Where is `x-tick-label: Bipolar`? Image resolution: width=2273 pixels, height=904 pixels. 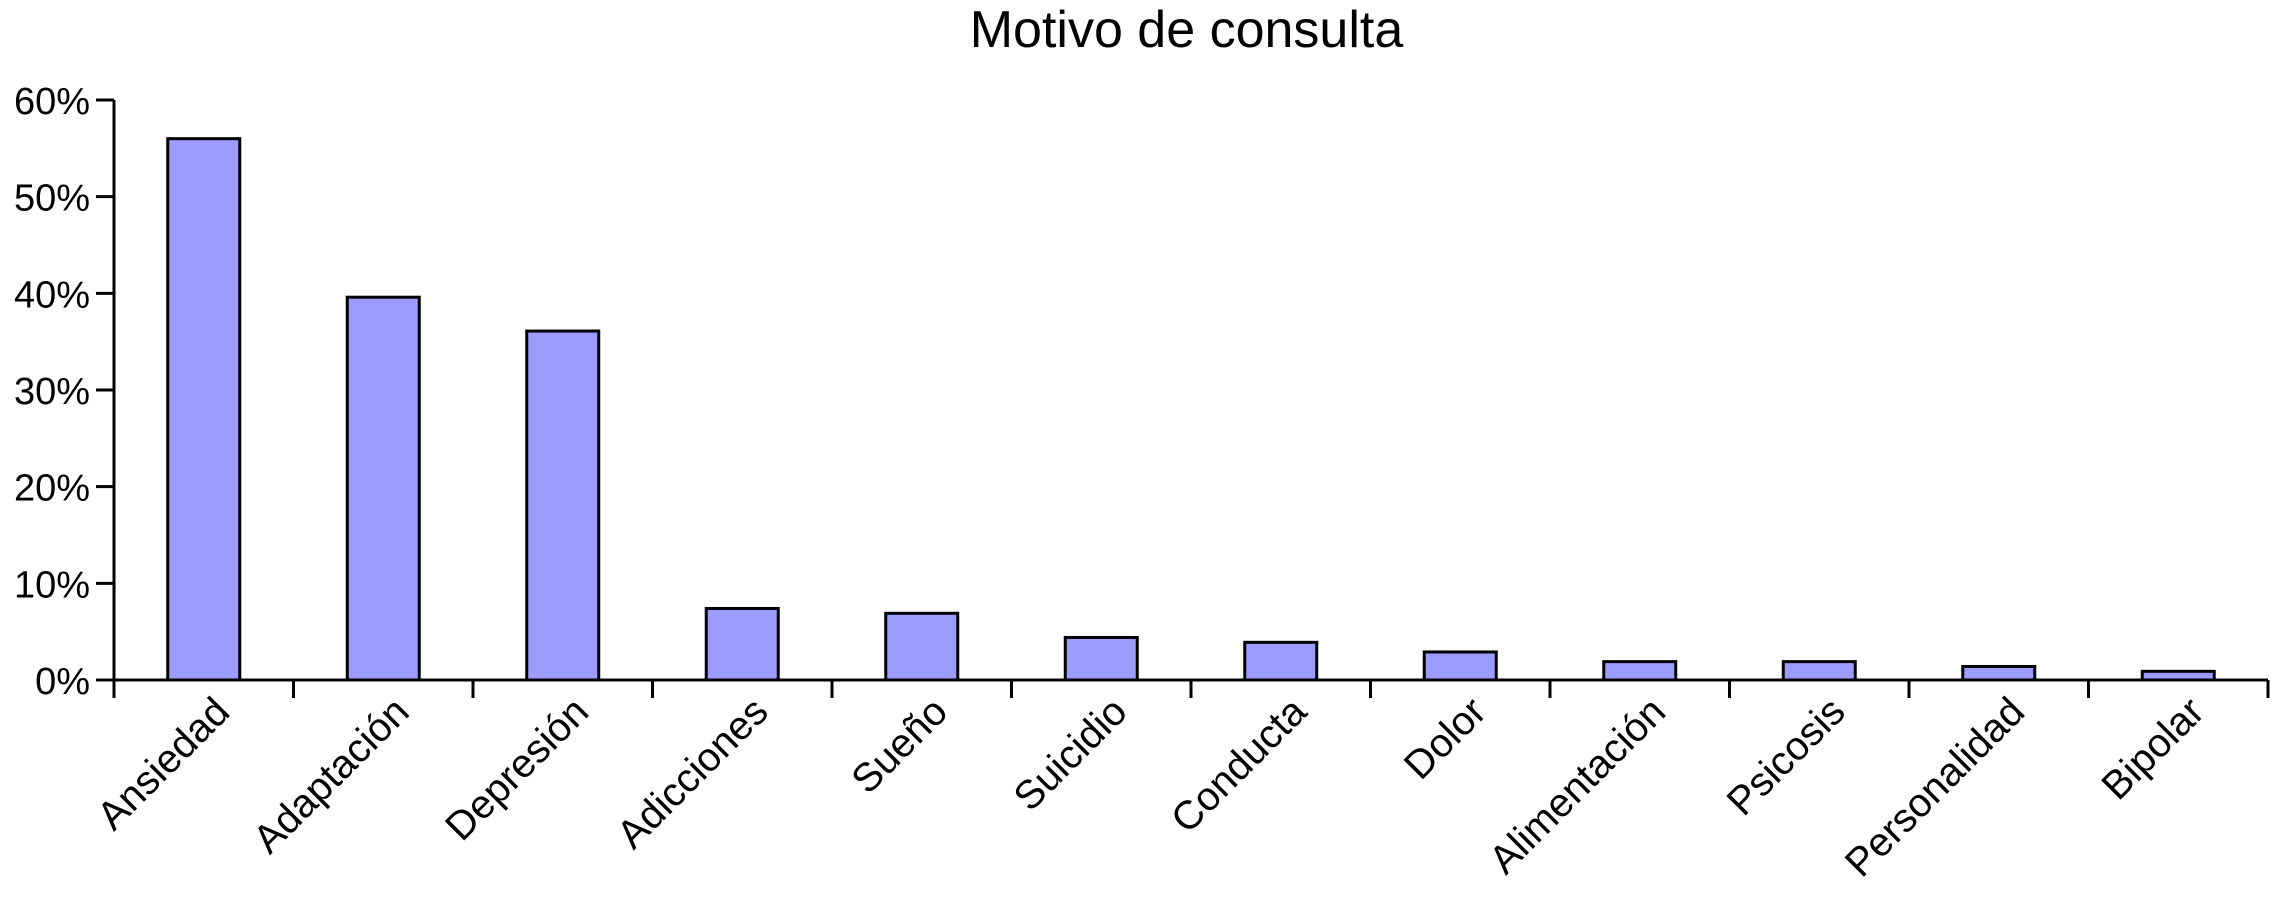 x-tick-label: Bipolar is located at coordinates (2152, 748).